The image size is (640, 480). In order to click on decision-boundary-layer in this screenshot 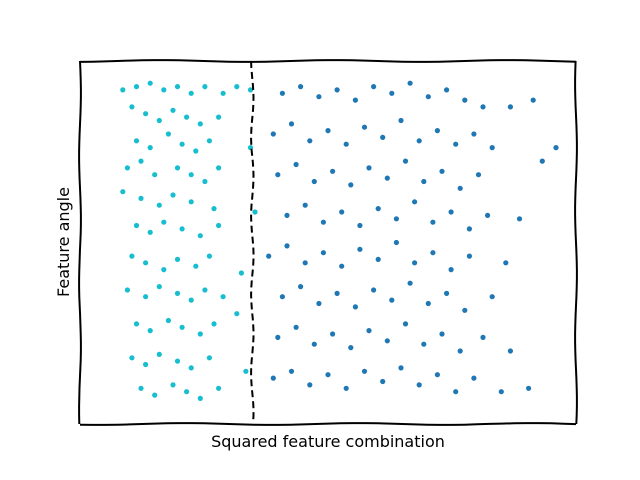, I will do `click(252, 241)`.